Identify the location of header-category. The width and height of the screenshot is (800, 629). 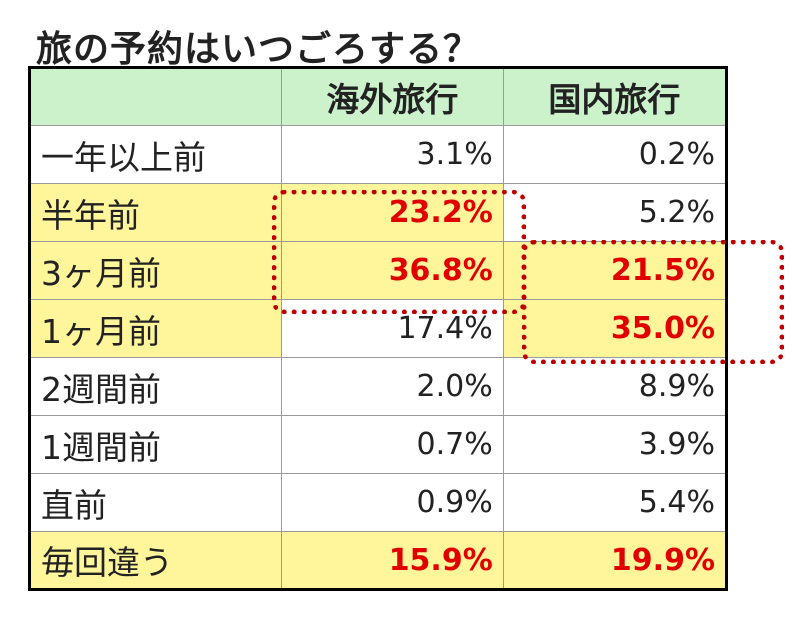
(155, 96).